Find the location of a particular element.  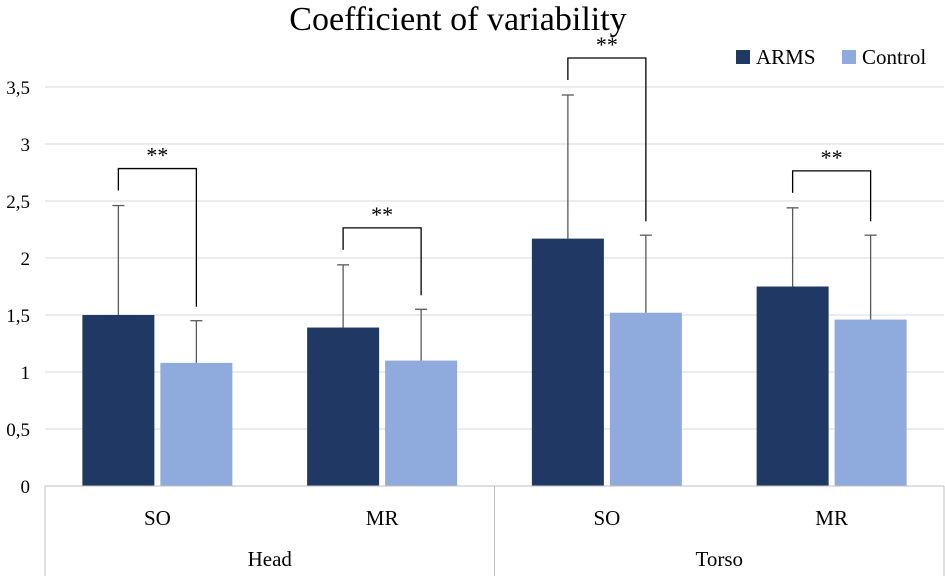

y-tick-label: 3 is located at coordinates (26, 145).